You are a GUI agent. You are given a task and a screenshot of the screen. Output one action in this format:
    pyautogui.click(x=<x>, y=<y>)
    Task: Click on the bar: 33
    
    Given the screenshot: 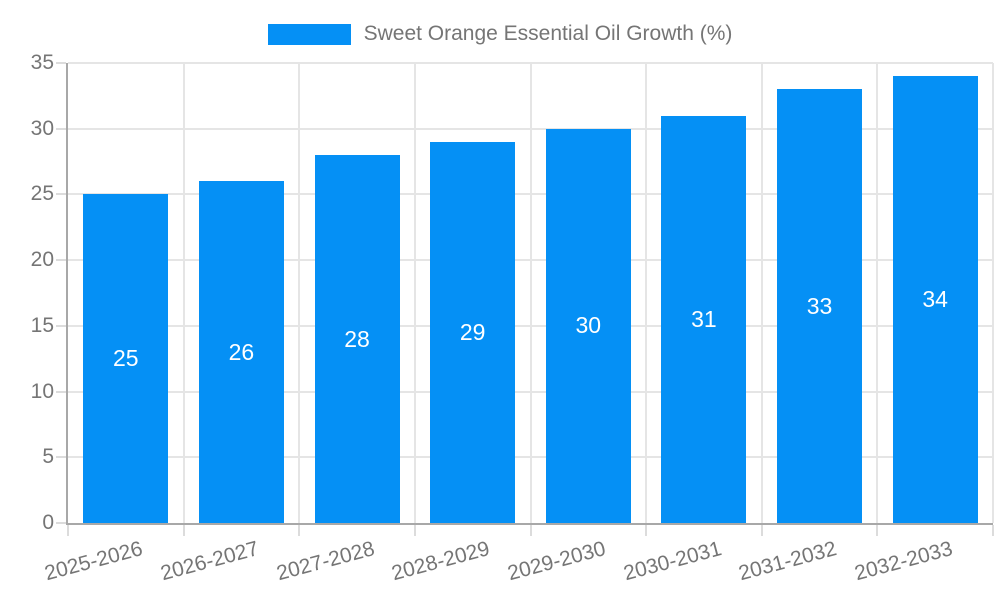 What is the action you would take?
    pyautogui.click(x=820, y=306)
    